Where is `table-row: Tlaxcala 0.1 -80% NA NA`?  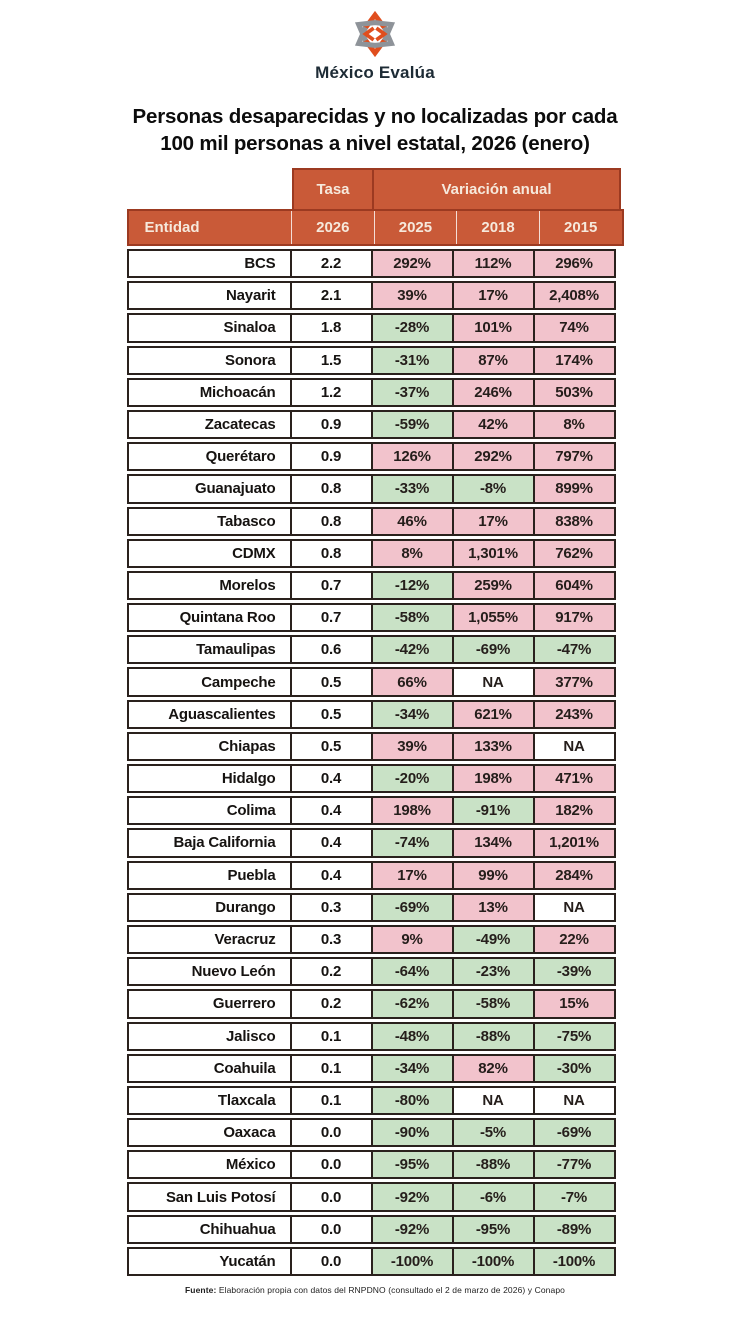 table-row: Tlaxcala 0.1 -80% NA NA is located at coordinates (375, 1100).